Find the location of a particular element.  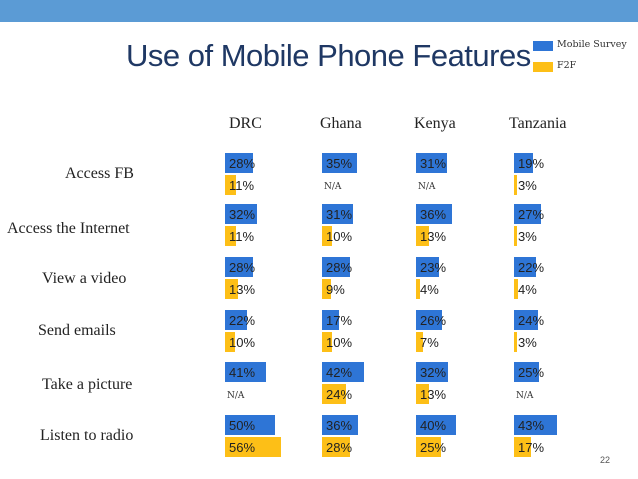

data-label-listen-to-radio-tanzania-mobile-survey: 43% is located at coordinates (531, 425).